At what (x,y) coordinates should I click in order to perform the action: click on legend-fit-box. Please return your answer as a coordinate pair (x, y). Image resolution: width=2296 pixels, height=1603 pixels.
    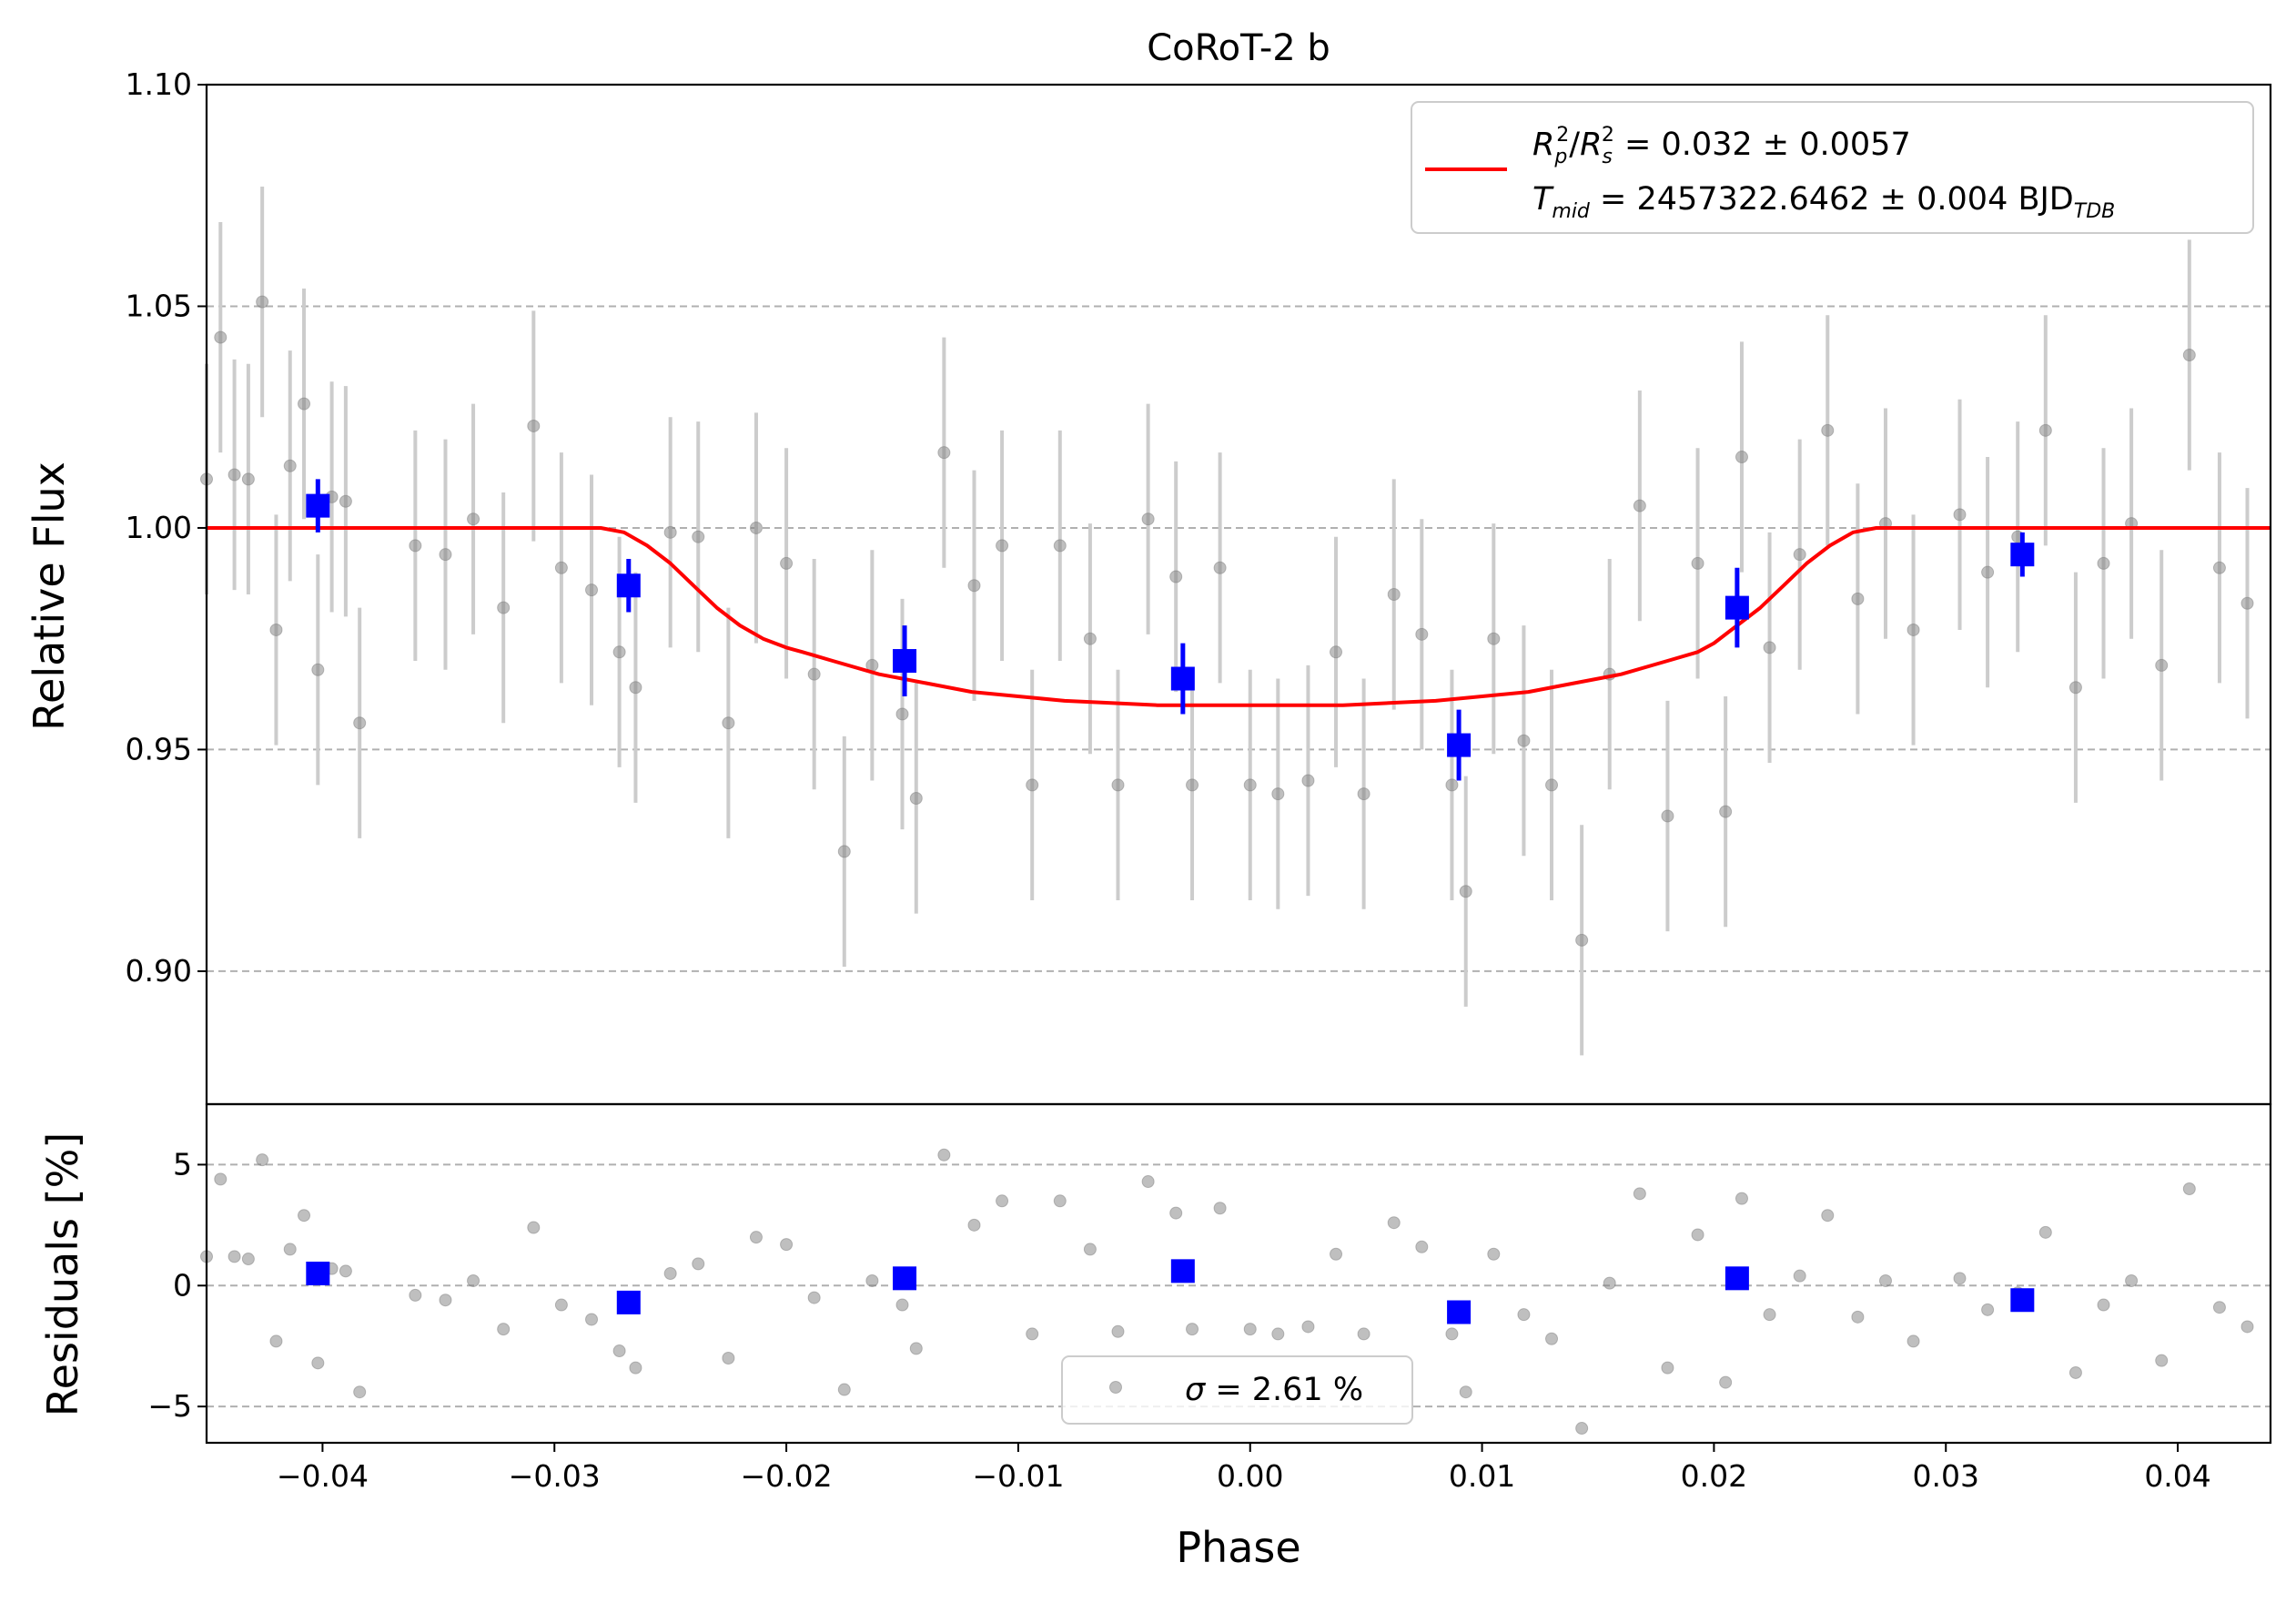
    Looking at the image, I should click on (1833, 167).